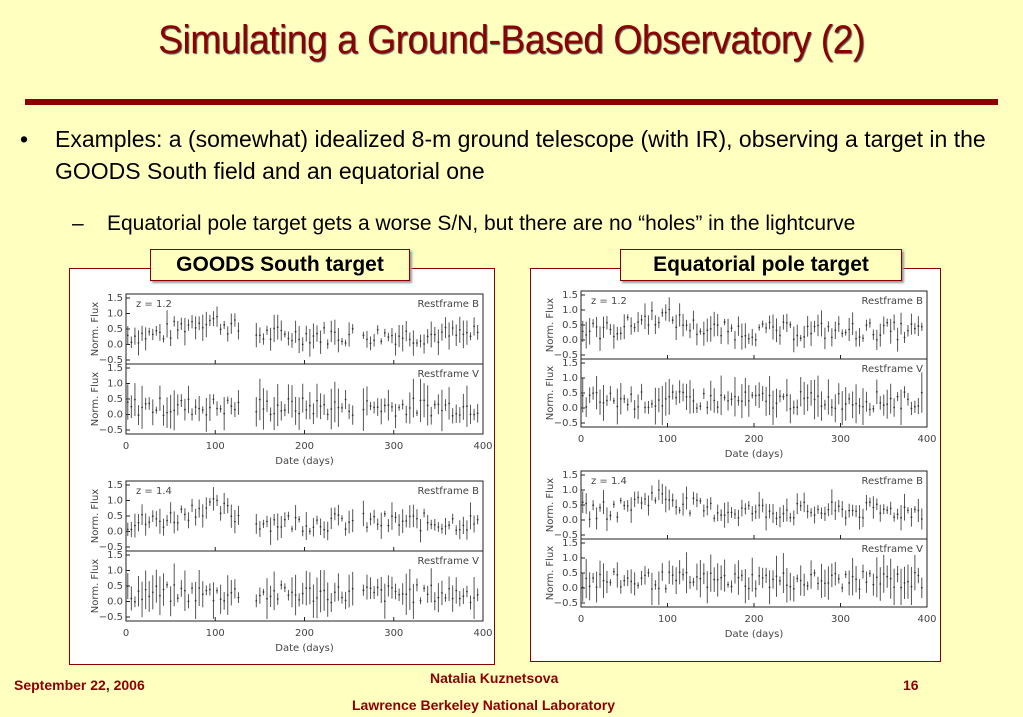 This screenshot has width=1023, height=717. Describe the element at coordinates (754, 634) in the screenshot. I see `x-axis-label: Date (days)` at that location.